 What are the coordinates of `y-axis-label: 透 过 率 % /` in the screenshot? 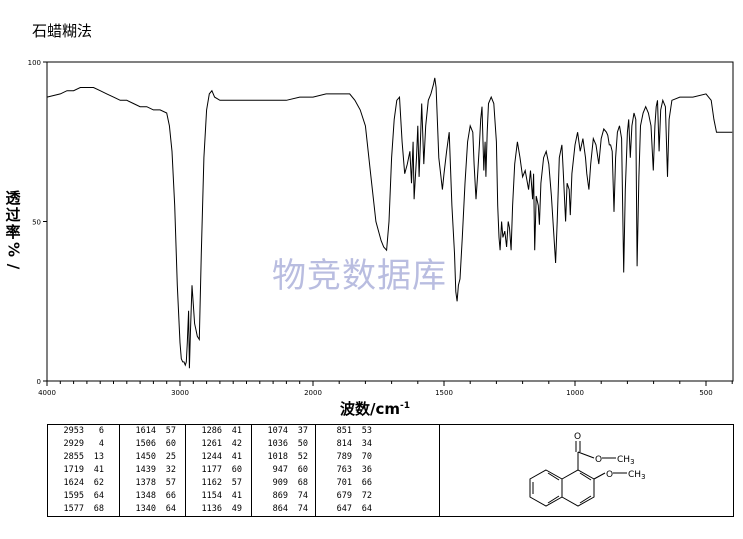 It's located at (13, 232).